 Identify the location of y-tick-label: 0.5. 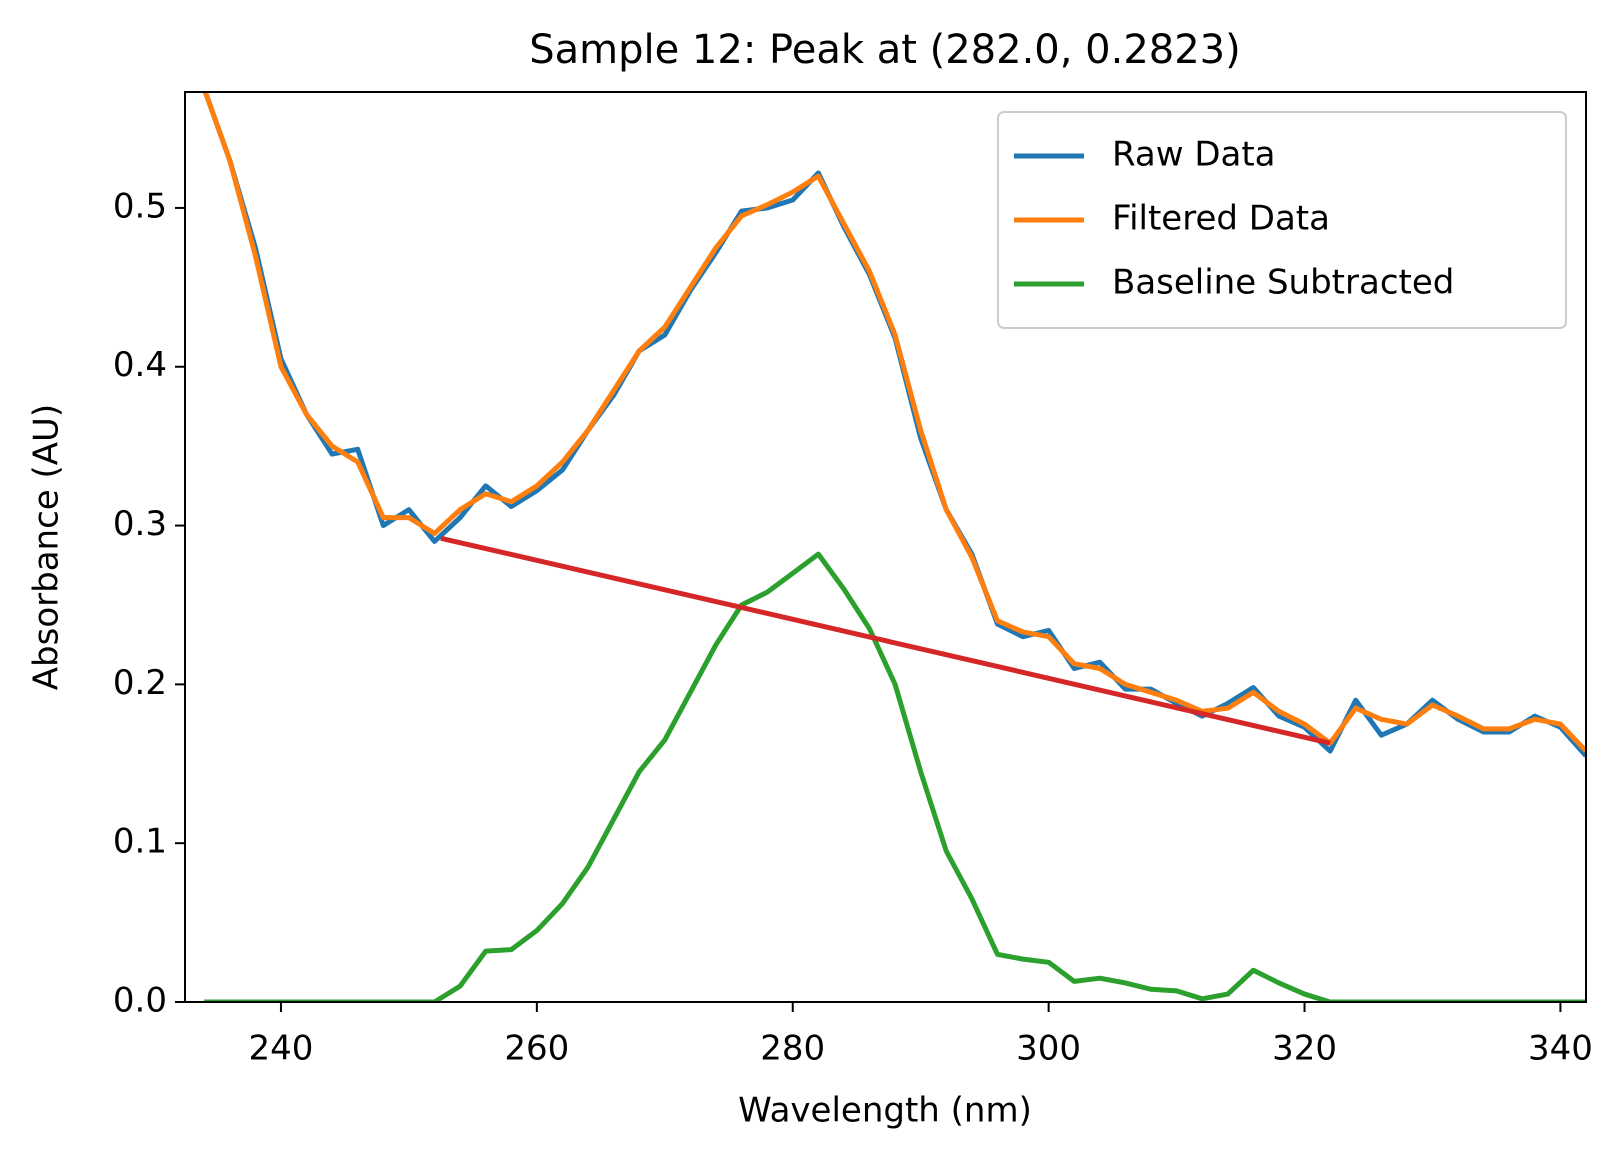
(140, 206).